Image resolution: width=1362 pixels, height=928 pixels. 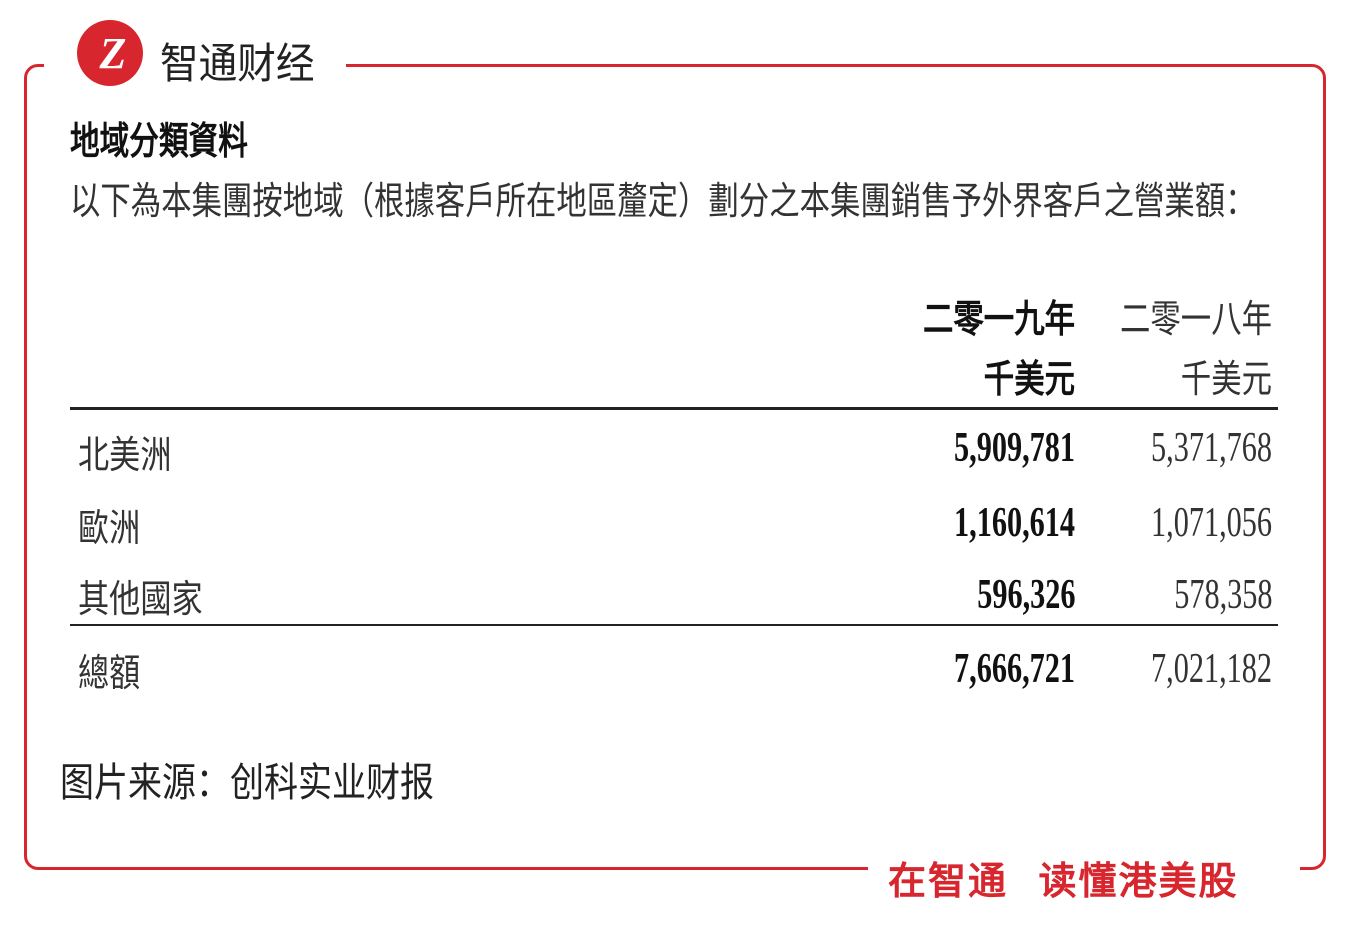 What do you see at coordinates (1029, 379) in the screenshot?
I see `column-header-2019-unit: 千美元` at bounding box center [1029, 379].